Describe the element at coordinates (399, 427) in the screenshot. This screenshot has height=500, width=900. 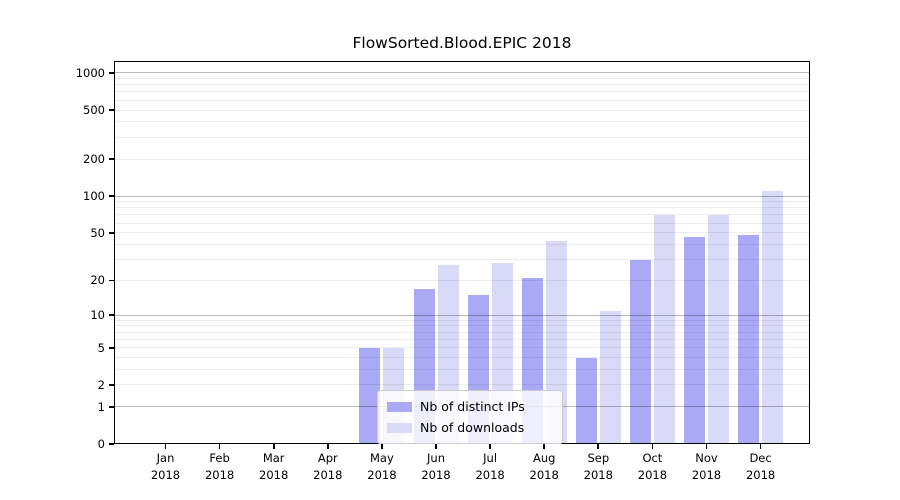
I see `legend-swatch-downloads` at that location.